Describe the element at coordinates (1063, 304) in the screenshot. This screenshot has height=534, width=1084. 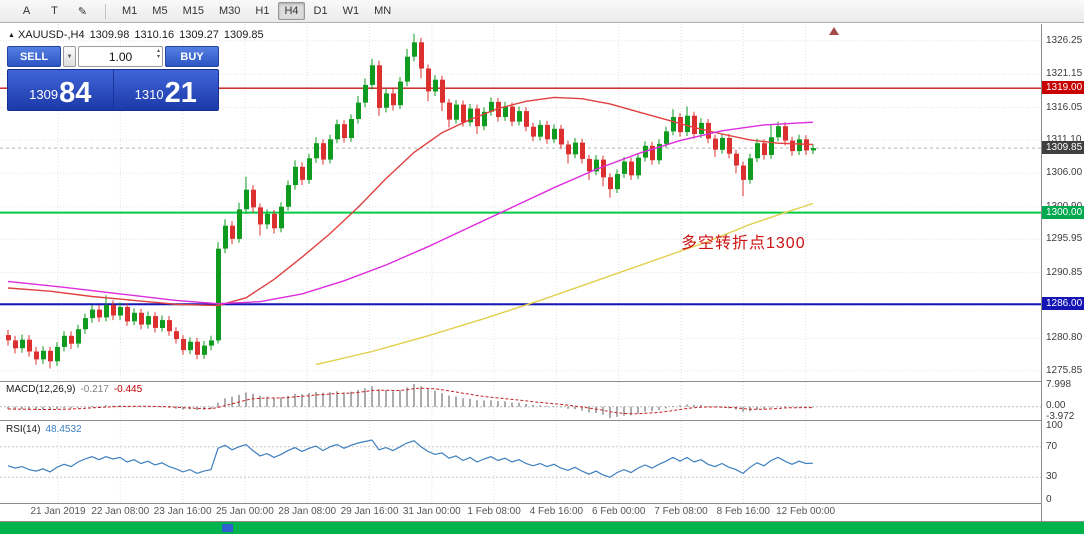
I see `price-axis-tag: 1286.00` at that location.